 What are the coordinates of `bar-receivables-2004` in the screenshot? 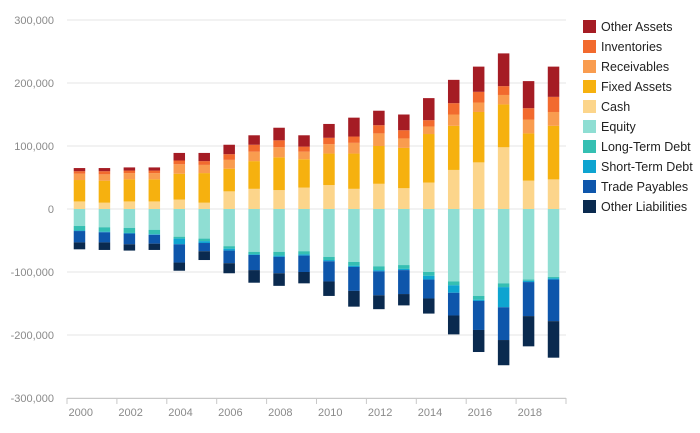 It's located at (179, 169).